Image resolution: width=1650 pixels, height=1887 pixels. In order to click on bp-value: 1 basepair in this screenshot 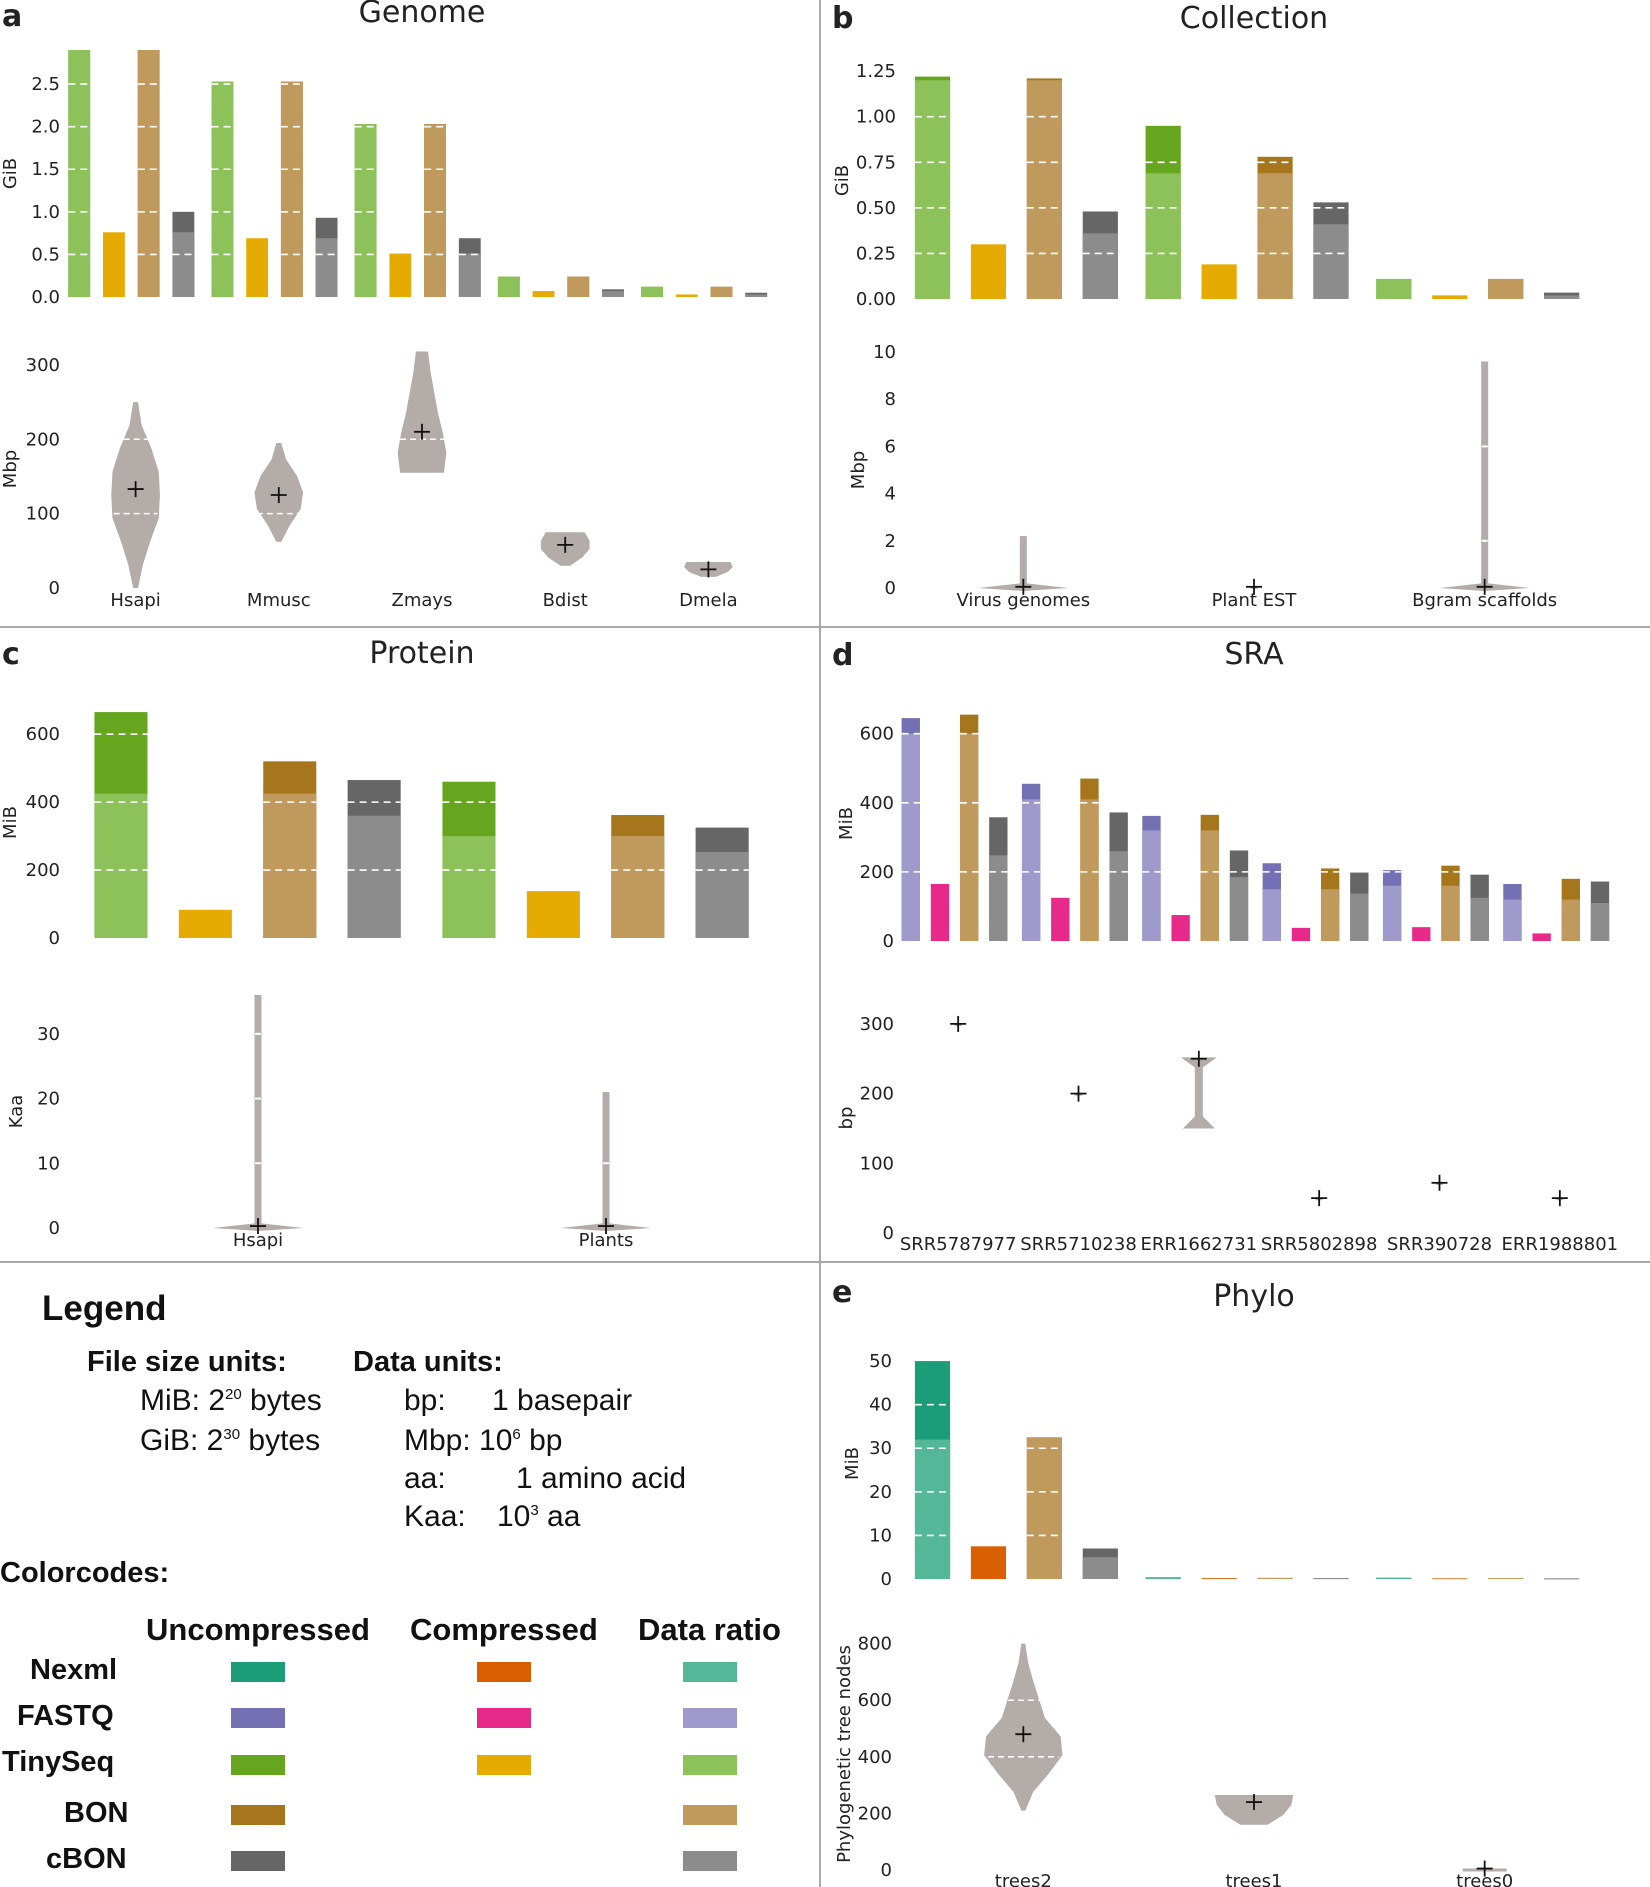, I will do `click(562, 1400)`.